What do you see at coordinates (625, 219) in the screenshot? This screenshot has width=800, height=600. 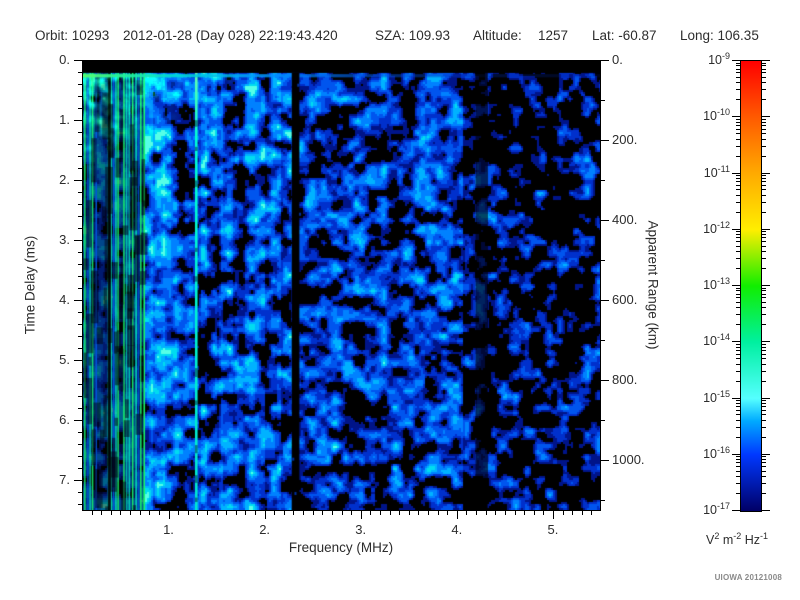 I see `y-right-tick-label: 400.` at bounding box center [625, 219].